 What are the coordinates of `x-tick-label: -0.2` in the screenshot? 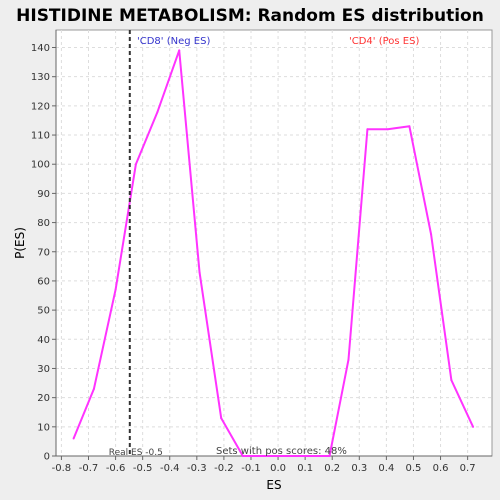 It's located at (224, 468).